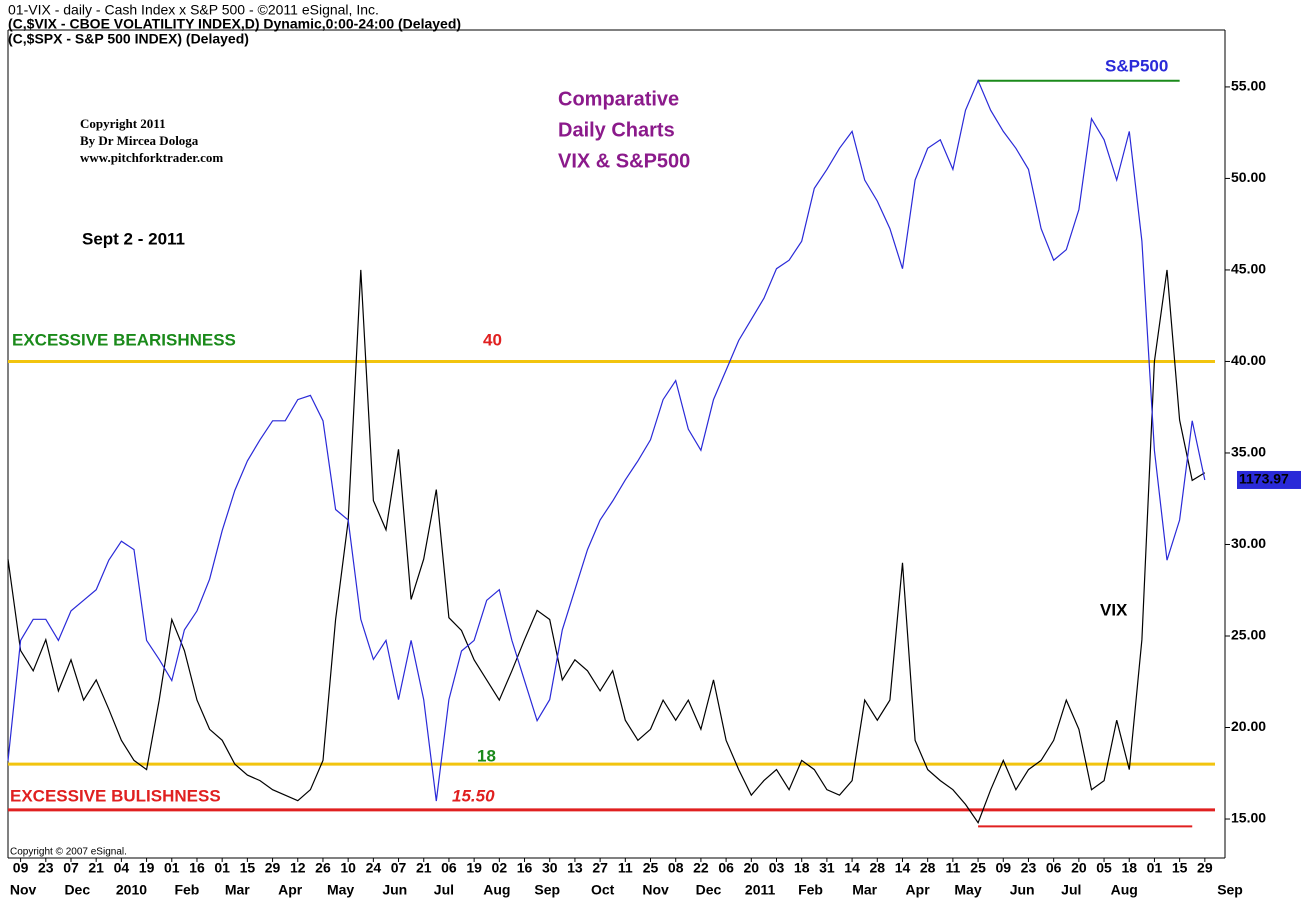 The height and width of the screenshot is (901, 1313). I want to click on x-tick-label: 13, so click(575, 868).